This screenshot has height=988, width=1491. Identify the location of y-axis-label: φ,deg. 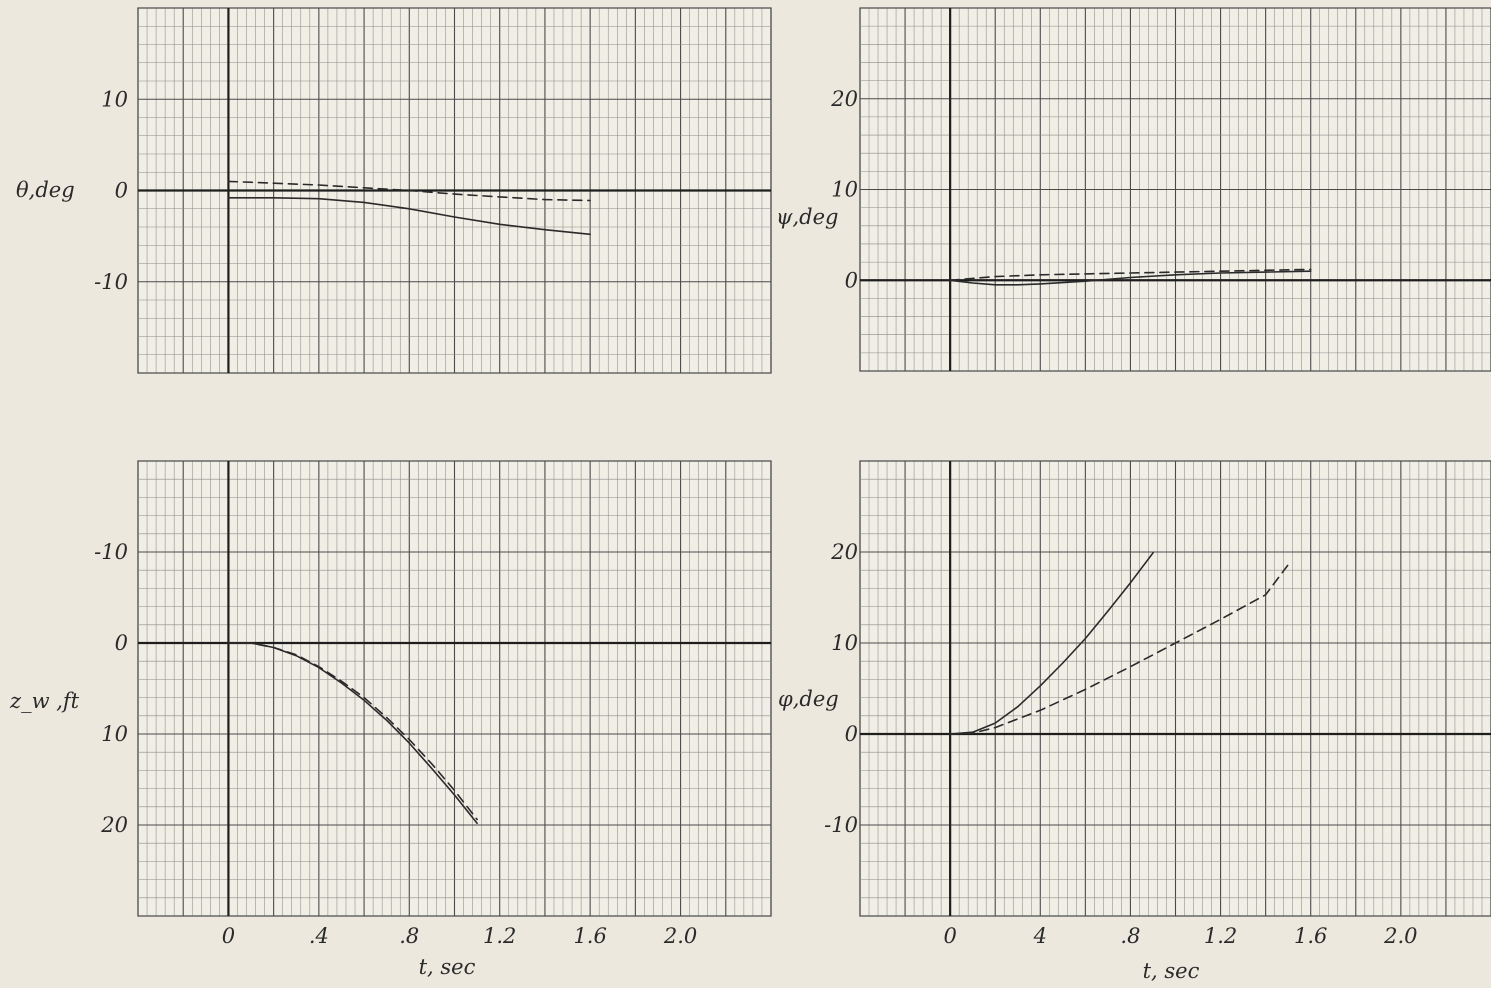
(808, 699).